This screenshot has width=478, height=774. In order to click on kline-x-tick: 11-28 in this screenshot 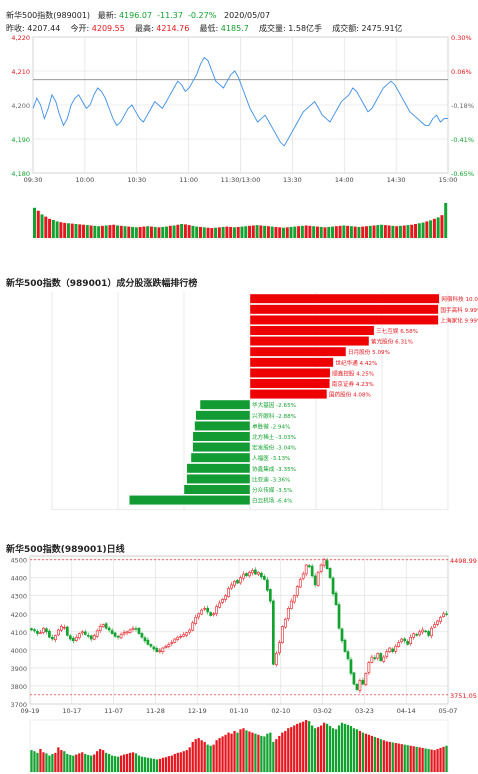, I will do `click(155, 711)`.